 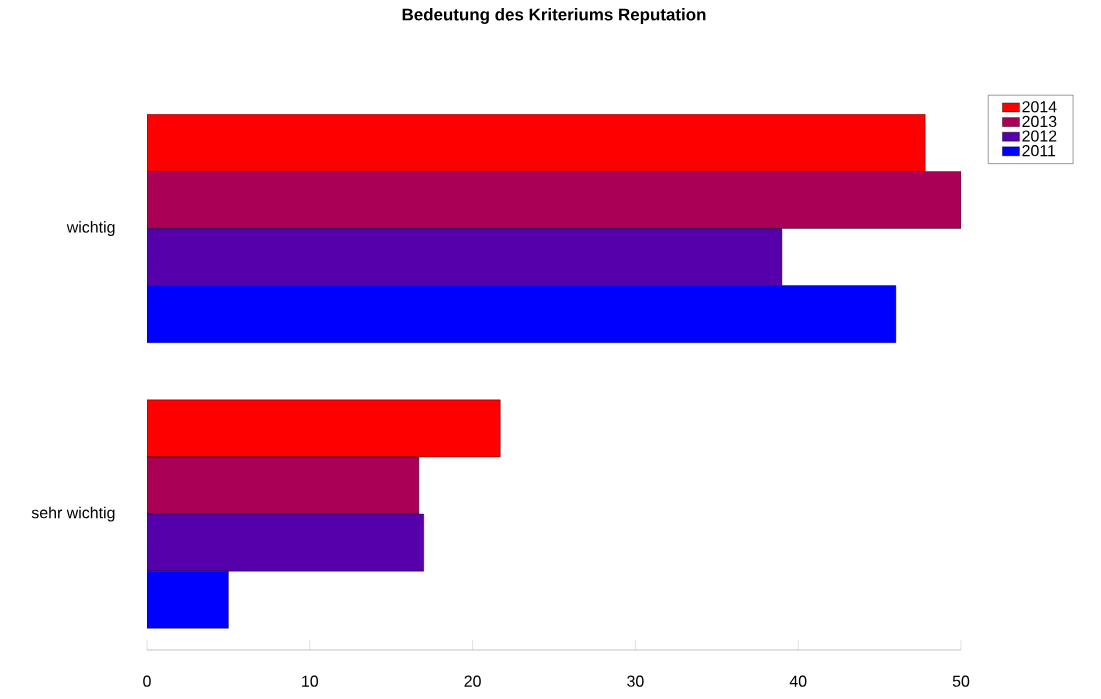 What do you see at coordinates (635, 681) in the screenshot?
I see `x-tick-label: 30` at bounding box center [635, 681].